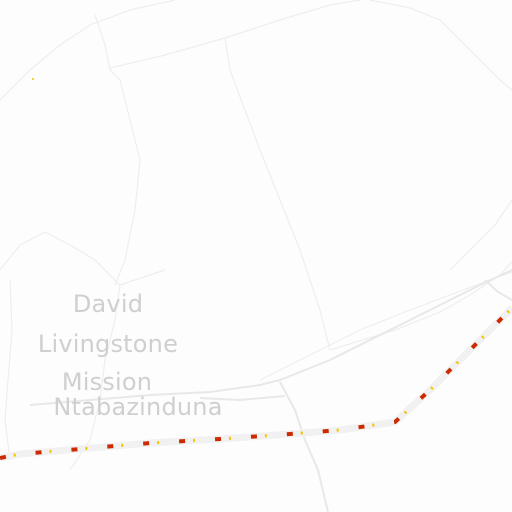  Describe the element at coordinates (108, 304) in the screenshot. I see `place-label-line-1: David` at that location.